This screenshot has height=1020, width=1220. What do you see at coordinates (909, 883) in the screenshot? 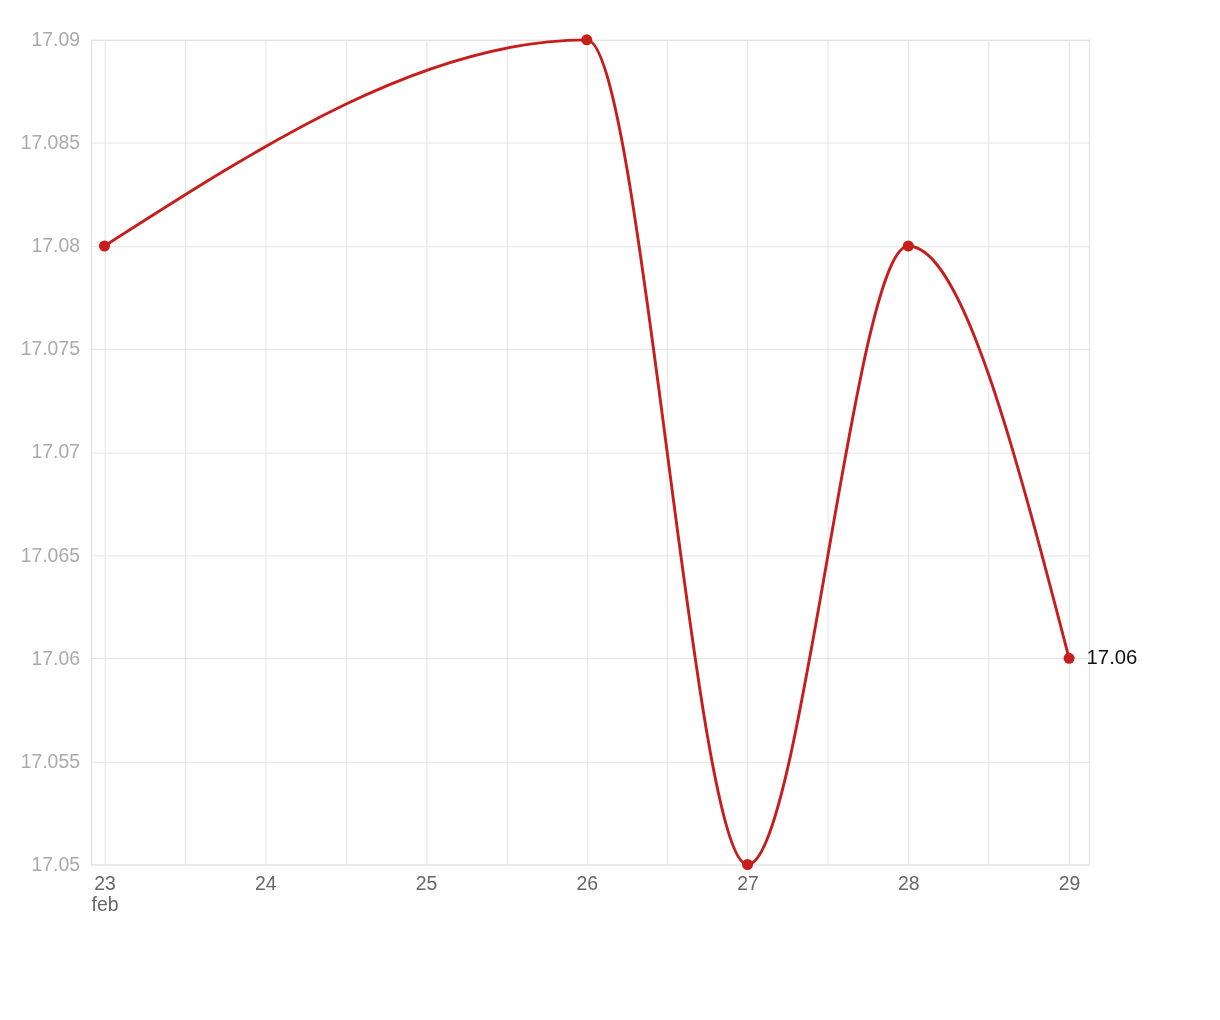
I see `x-tick-label: 28` at bounding box center [909, 883].